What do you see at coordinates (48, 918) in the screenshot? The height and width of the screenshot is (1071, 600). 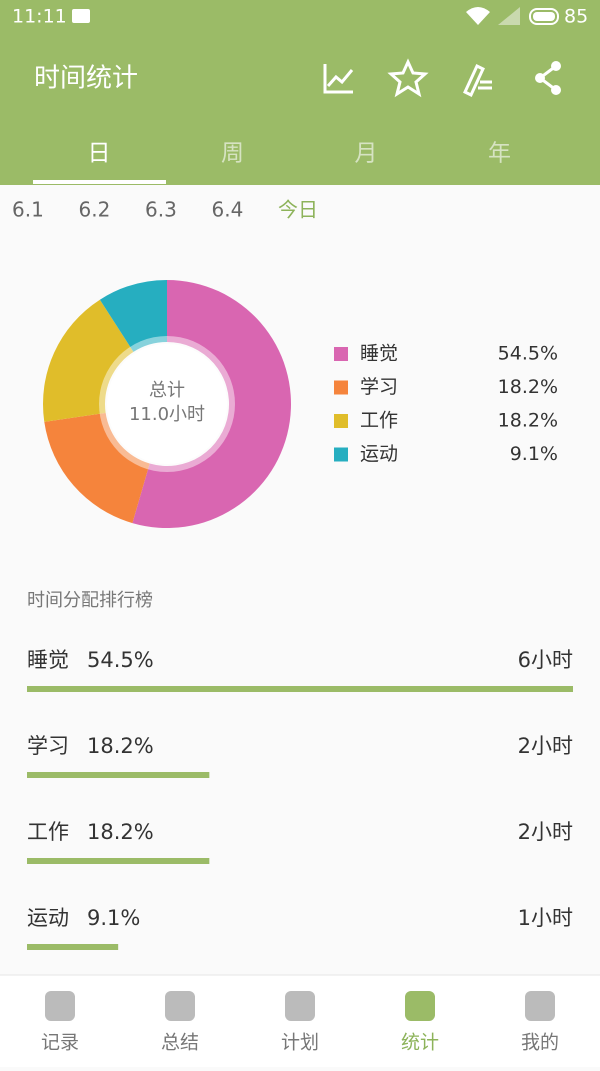 I see `rank-name: 运动` at bounding box center [48, 918].